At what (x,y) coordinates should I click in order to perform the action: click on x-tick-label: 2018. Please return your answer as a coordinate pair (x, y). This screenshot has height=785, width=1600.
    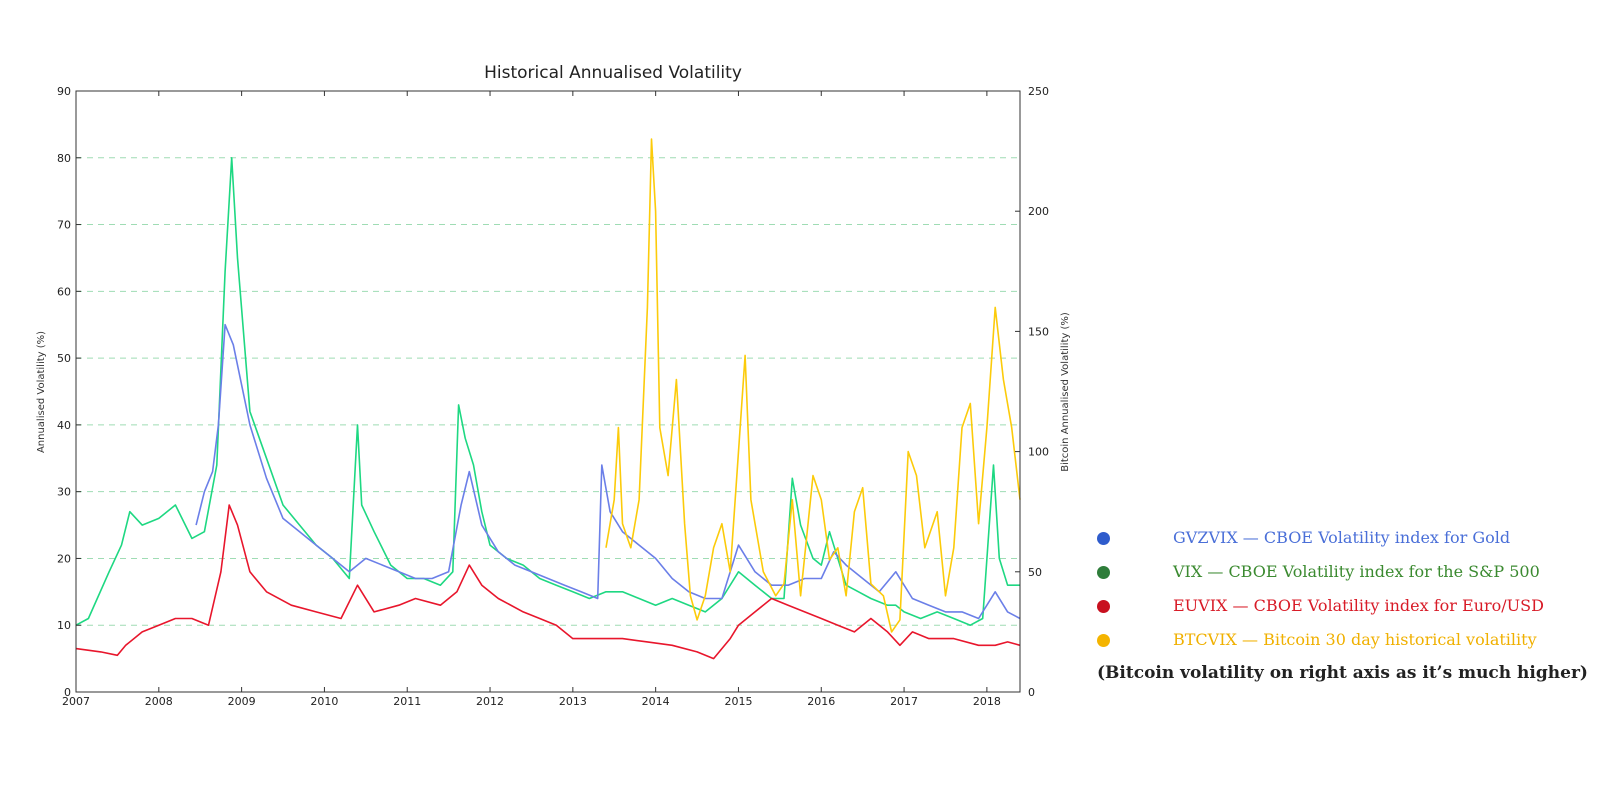
    Looking at the image, I should click on (987, 701).